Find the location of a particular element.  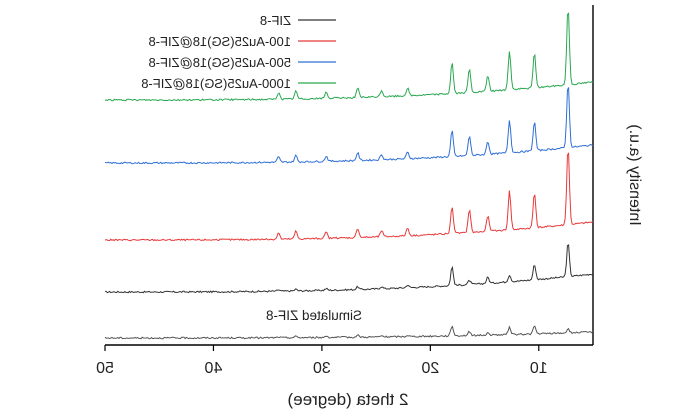

legend-label: 1000-Au25(SG)18@ZIF-8 is located at coordinates (216, 83).